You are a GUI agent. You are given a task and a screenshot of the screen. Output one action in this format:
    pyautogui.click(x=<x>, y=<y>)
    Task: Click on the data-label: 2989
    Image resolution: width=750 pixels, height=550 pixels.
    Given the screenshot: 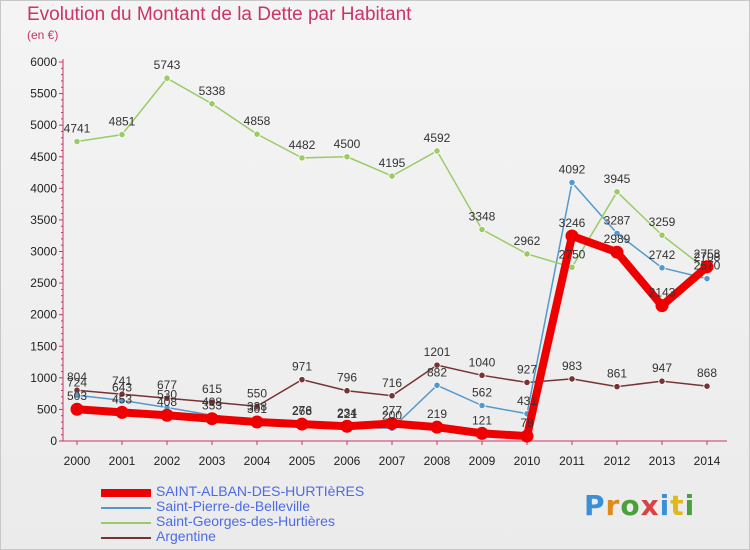 What is the action you would take?
    pyautogui.click(x=617, y=239)
    